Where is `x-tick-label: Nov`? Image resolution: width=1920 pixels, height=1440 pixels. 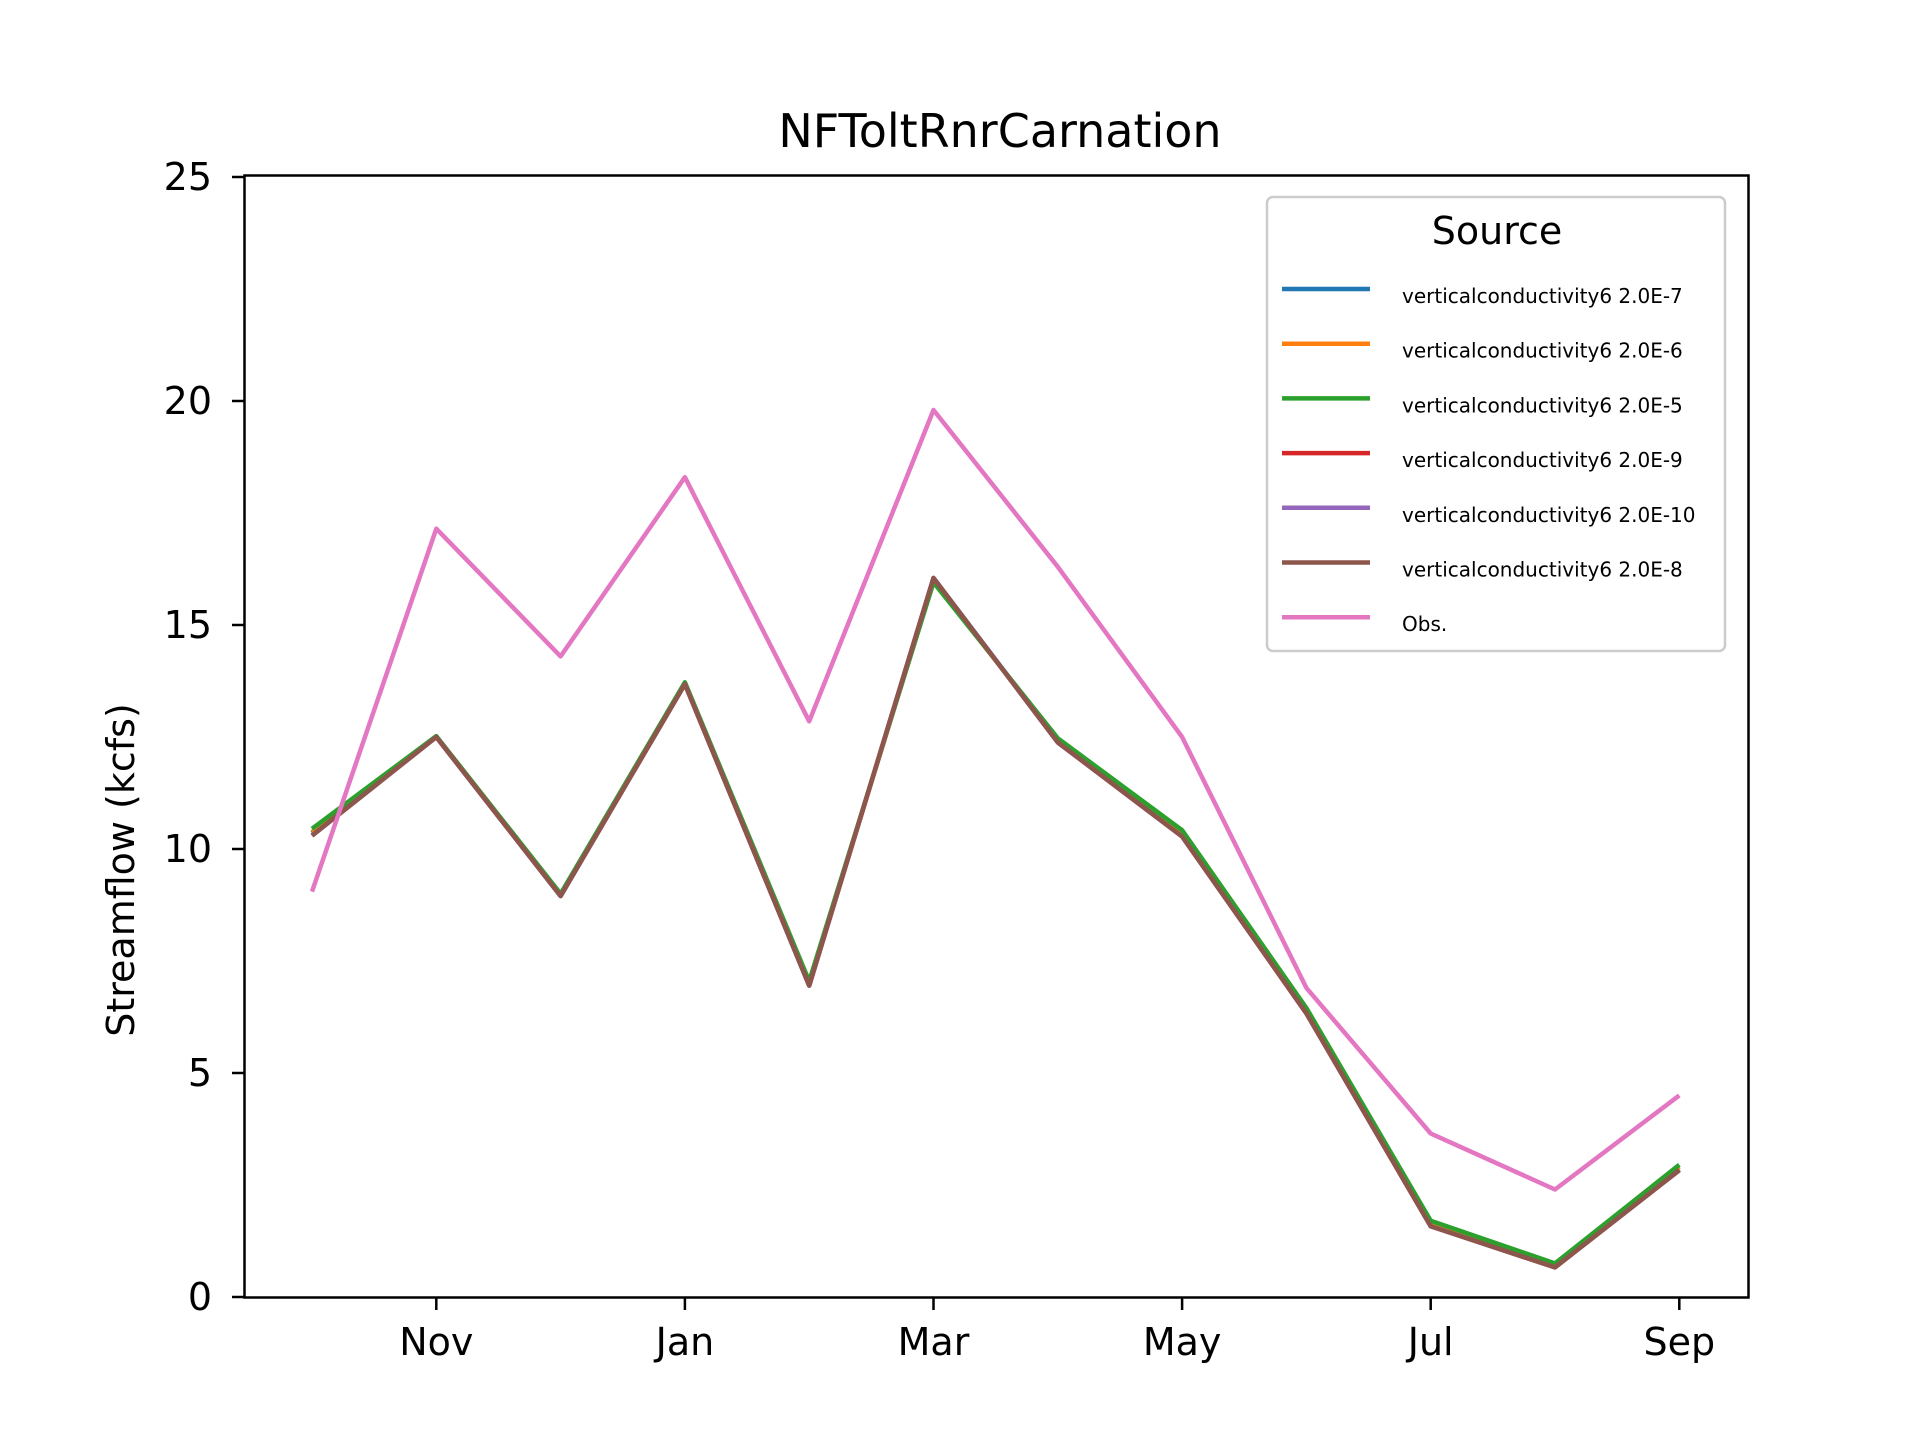
x-tick-label: Nov is located at coordinates (436, 1342).